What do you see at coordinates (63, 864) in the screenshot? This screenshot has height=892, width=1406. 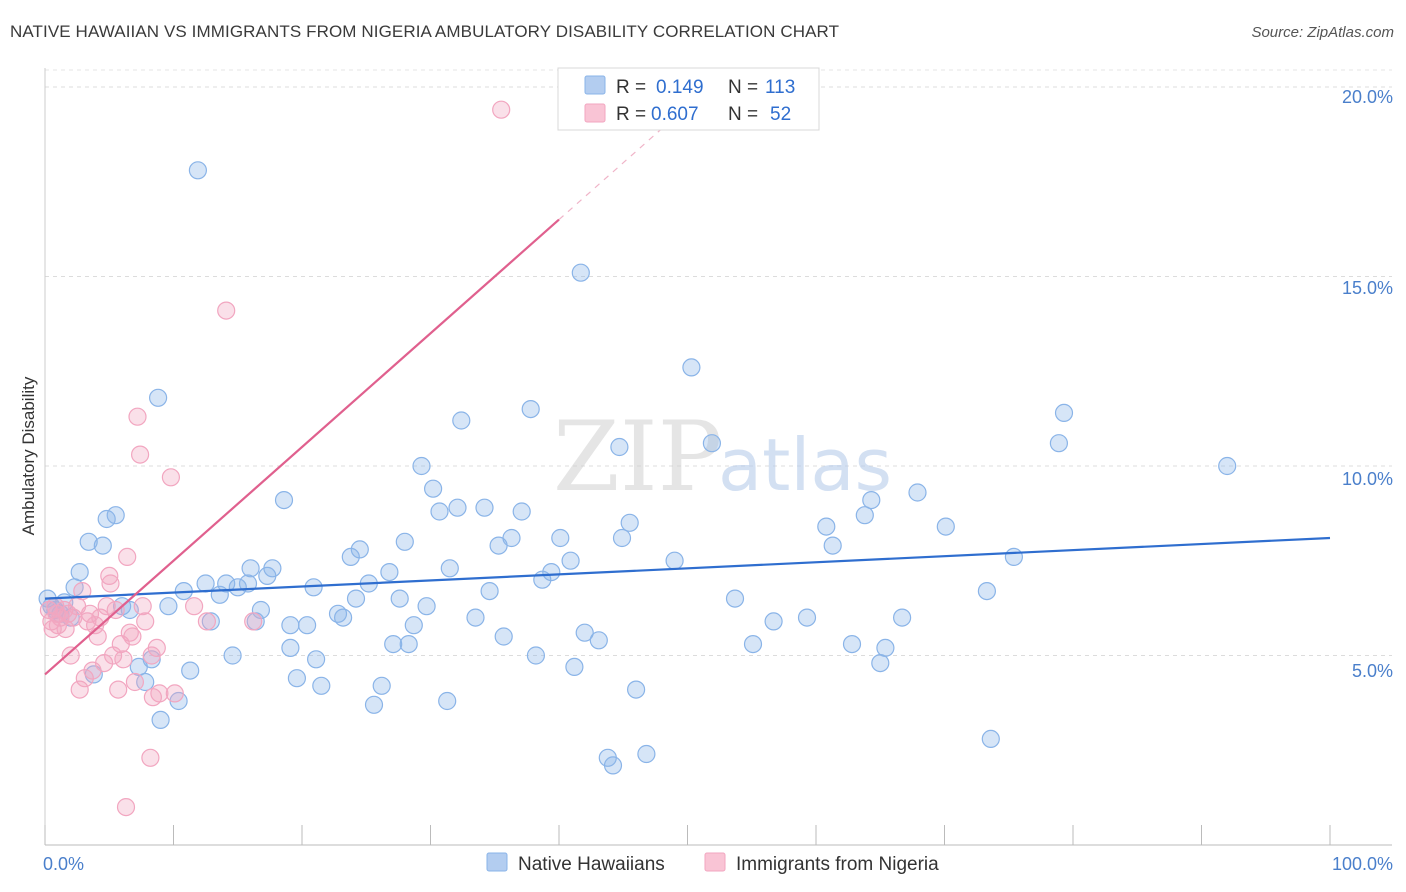 I see `x-tick-label: 0.0%` at bounding box center [63, 864].